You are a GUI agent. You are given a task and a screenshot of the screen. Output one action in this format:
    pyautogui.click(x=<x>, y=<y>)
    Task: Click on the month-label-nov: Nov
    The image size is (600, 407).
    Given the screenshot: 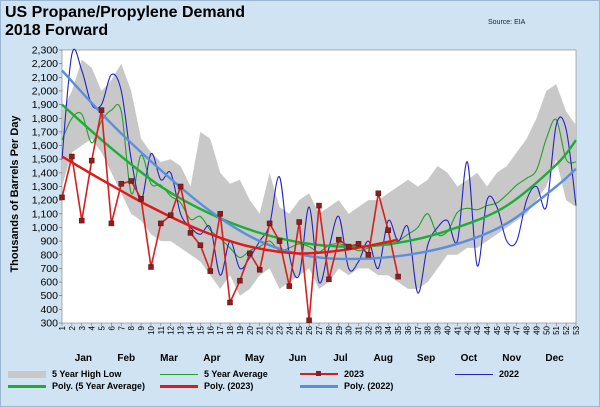 What is the action you would take?
    pyautogui.click(x=511, y=358)
    